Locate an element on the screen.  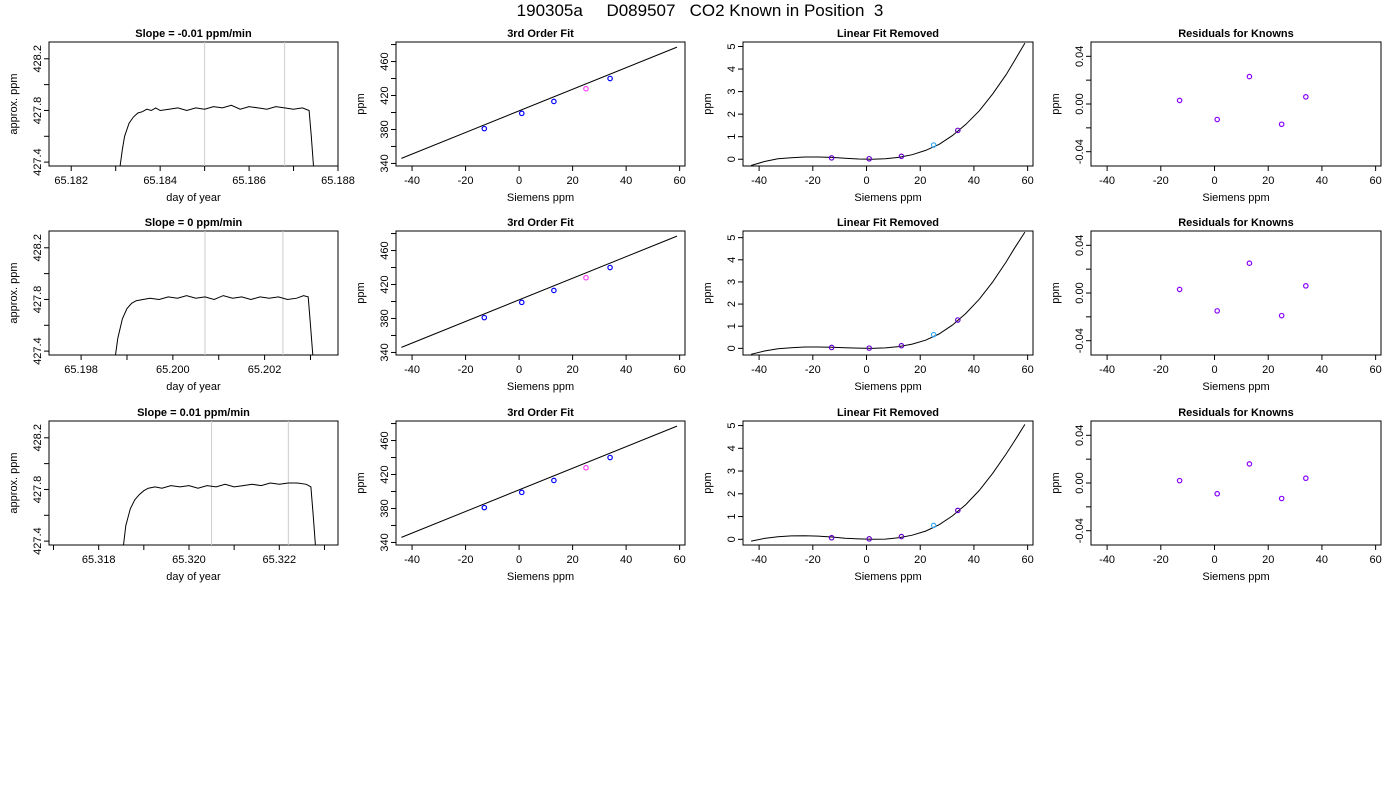
y-tick-label: 427.8 is located at coordinates (38, 111).